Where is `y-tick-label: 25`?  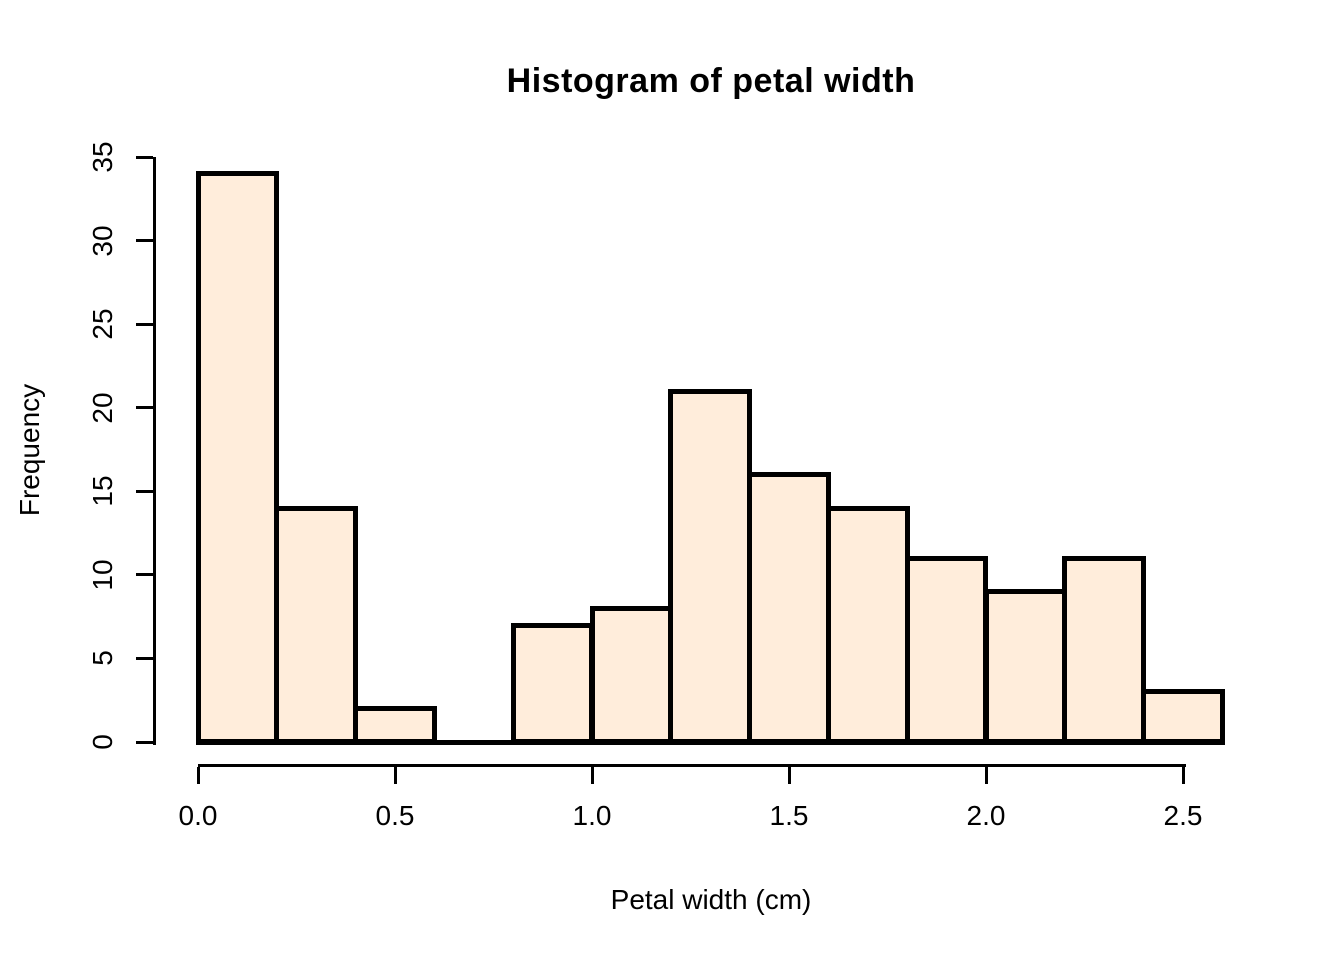
y-tick-label: 25 is located at coordinates (102, 324).